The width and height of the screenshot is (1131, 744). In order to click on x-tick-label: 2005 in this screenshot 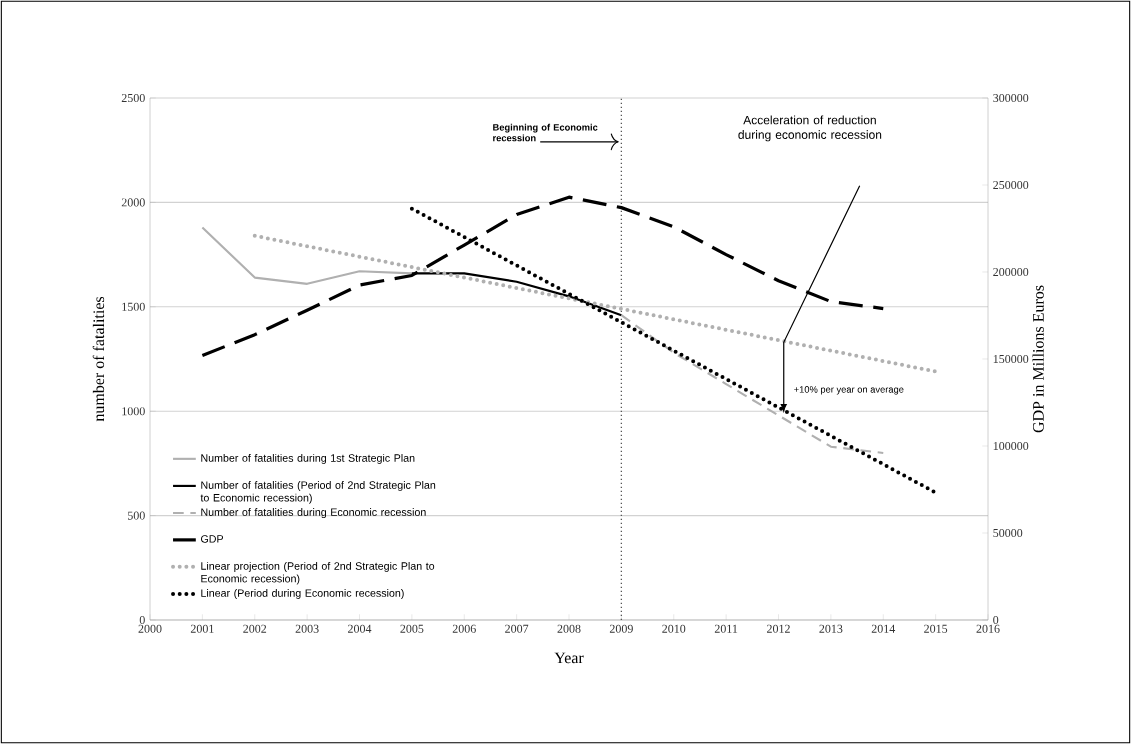, I will do `click(412, 628)`.